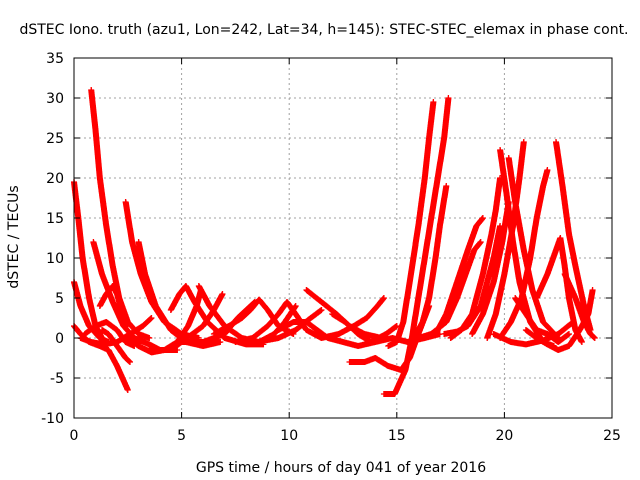  What do you see at coordinates (55, 139) in the screenshot?
I see `y-tick-label: 25` at bounding box center [55, 139].